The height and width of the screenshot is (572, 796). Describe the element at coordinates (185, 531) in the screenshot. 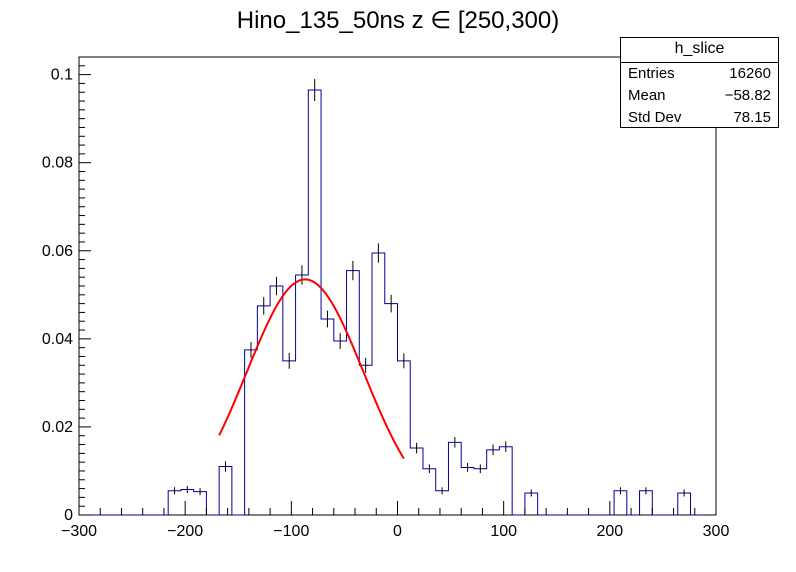

I see `x-tick-label: −200` at that location.